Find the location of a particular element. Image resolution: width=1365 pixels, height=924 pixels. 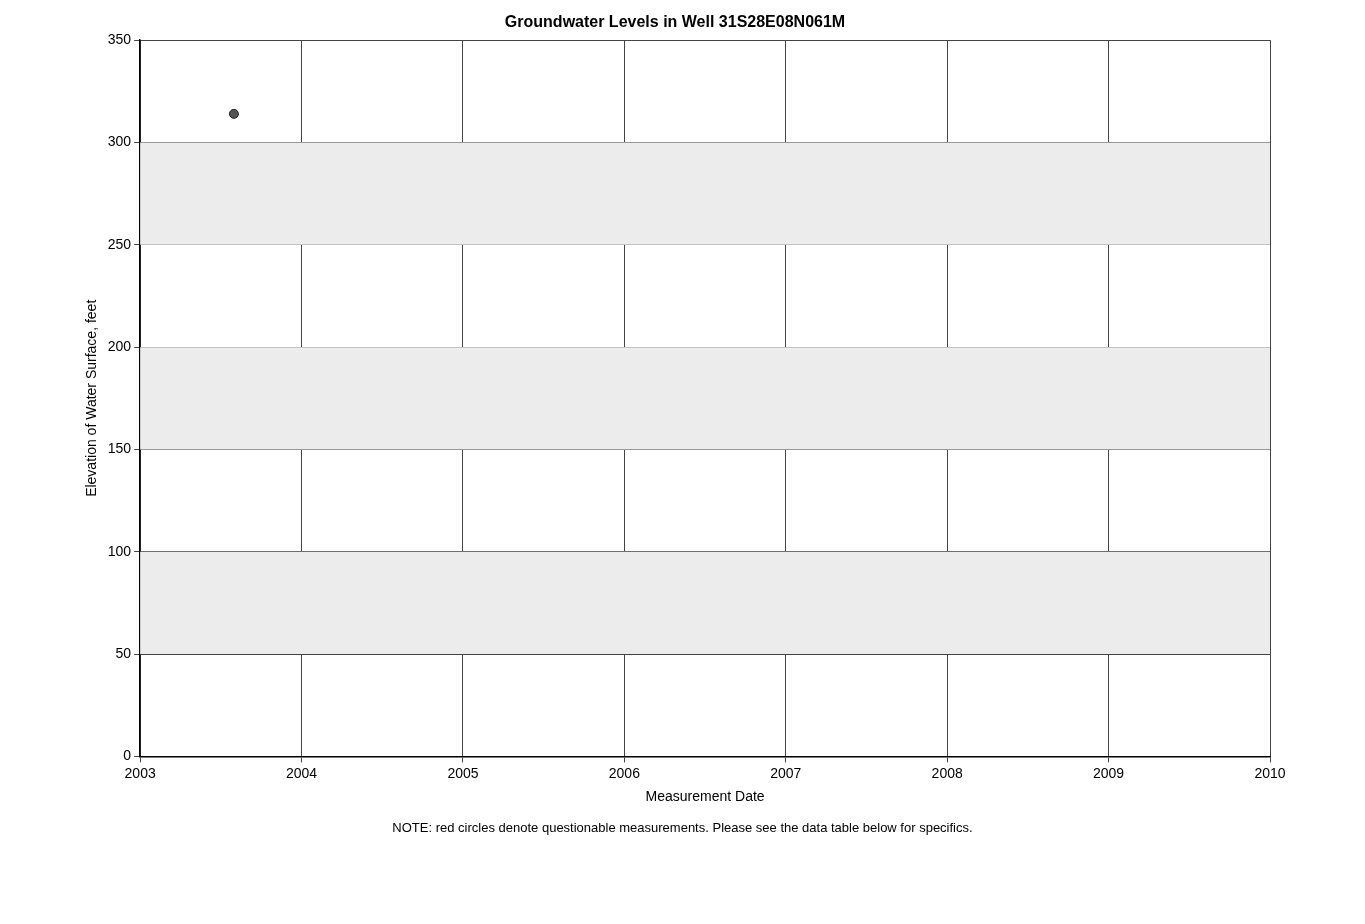

text: NOTE: red circles denote questionable measurements. Please see the data table below for specifics. is located at coordinates (682, 827).